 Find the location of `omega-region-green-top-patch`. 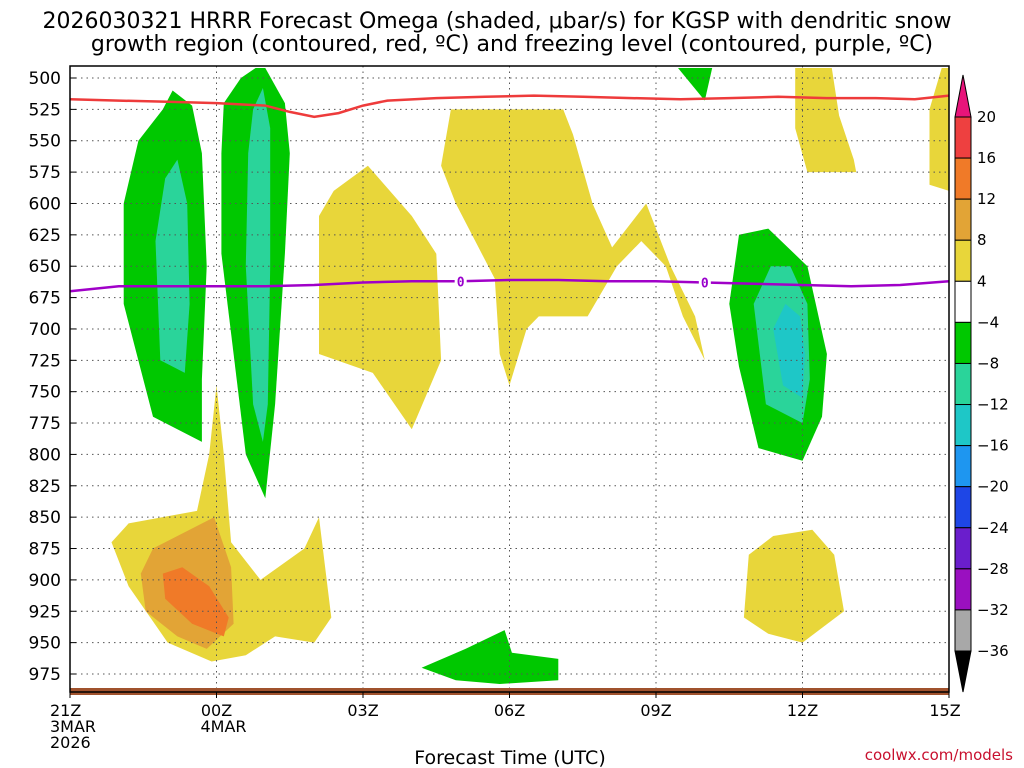

omega-region-green-top-patch is located at coordinates (695, 84).